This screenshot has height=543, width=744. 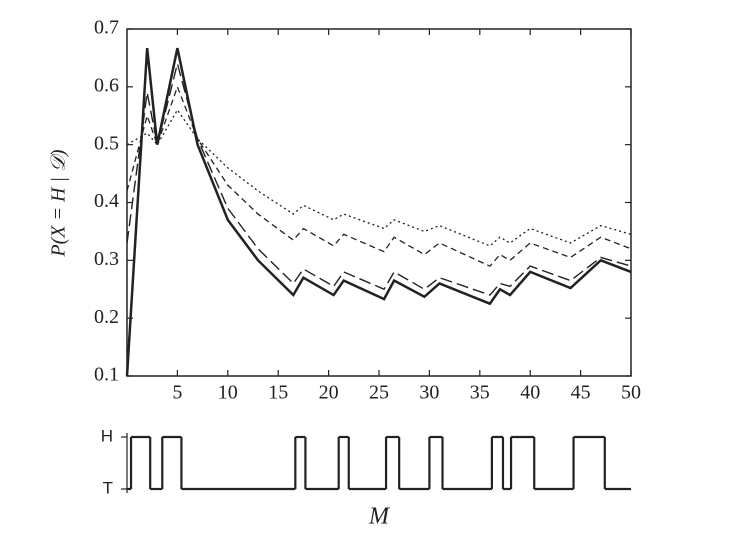 I want to click on y-tick-label: 0.5, so click(x=106, y=143).